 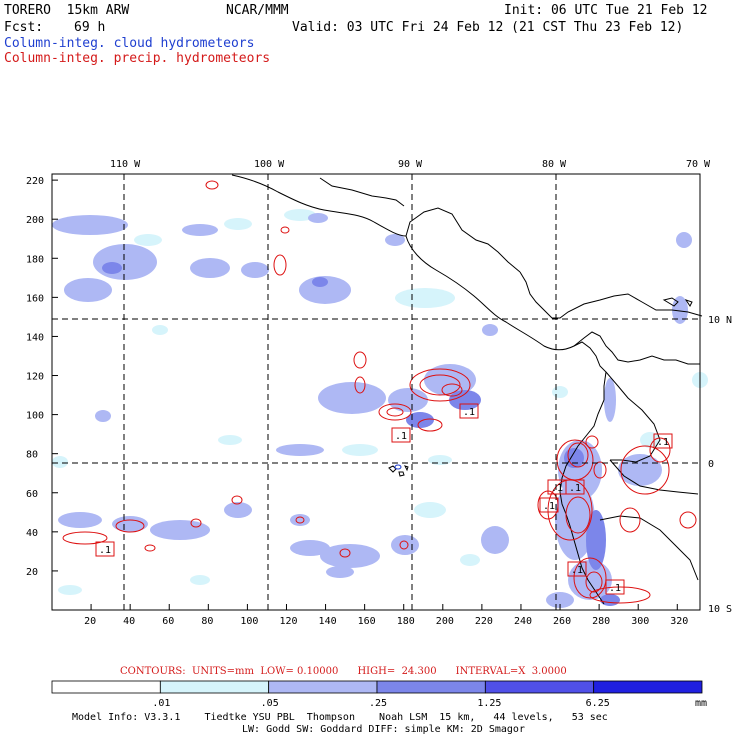 What do you see at coordinates (720, 609) in the screenshot?
I see `lat-label-10s: 10 S` at bounding box center [720, 609].